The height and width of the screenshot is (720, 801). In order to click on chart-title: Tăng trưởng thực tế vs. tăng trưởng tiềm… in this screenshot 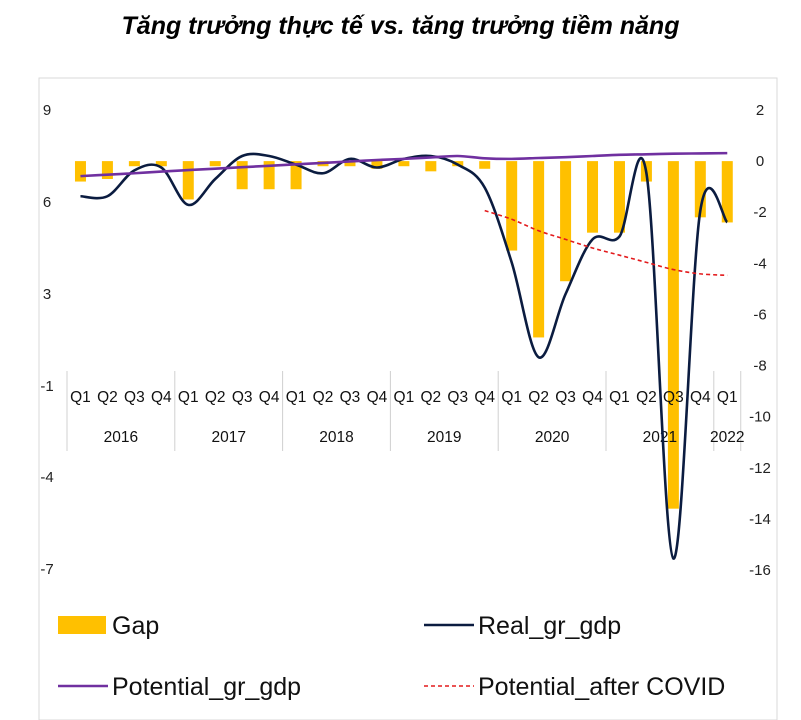, I will do `click(400, 26)`.